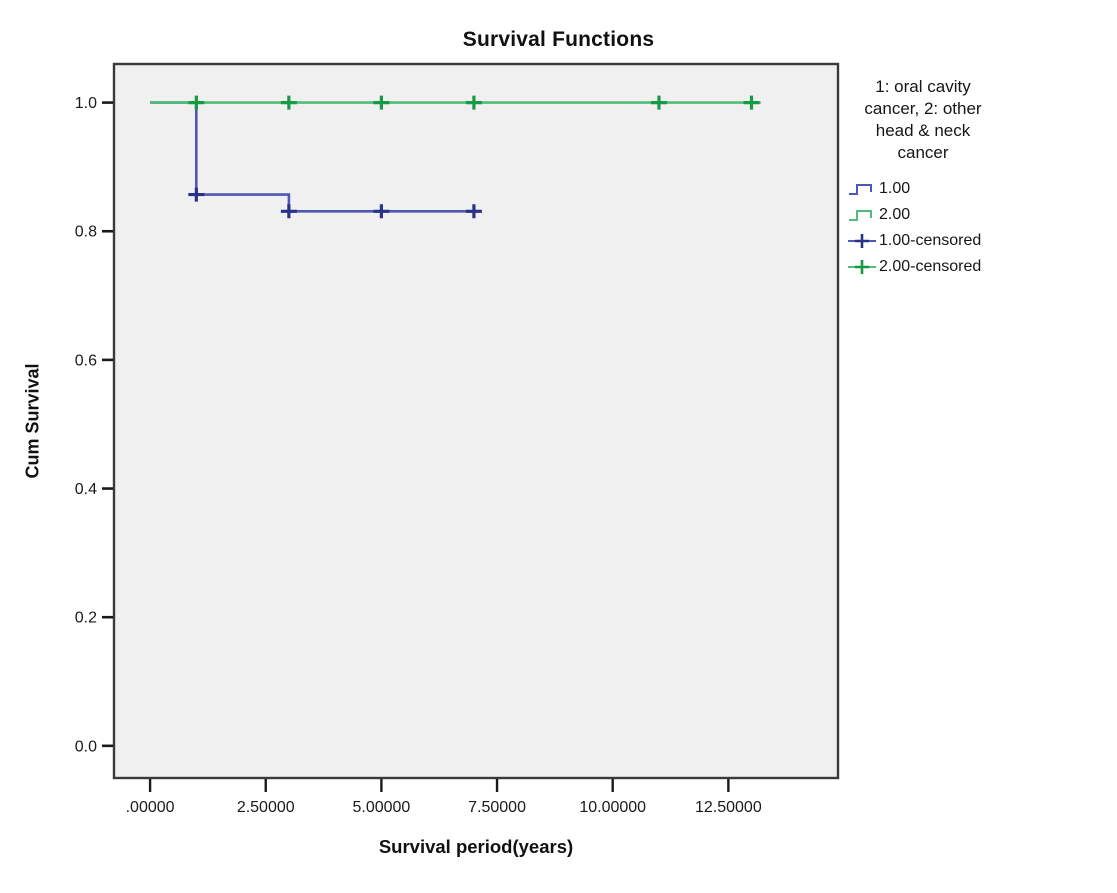 This screenshot has width=1117, height=893. Describe the element at coordinates (612, 807) in the screenshot. I see `x-axis-tick-label: 10.00000` at that location.